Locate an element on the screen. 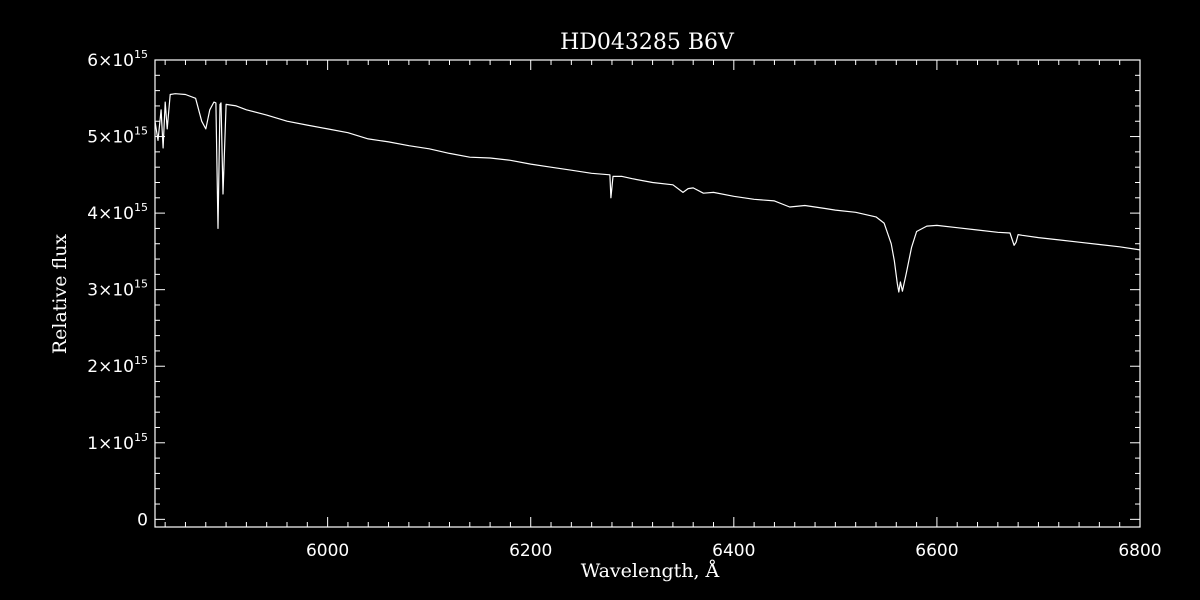 This screenshot has width=1200, height=600. x-tick-label: 6400 is located at coordinates (733, 551).